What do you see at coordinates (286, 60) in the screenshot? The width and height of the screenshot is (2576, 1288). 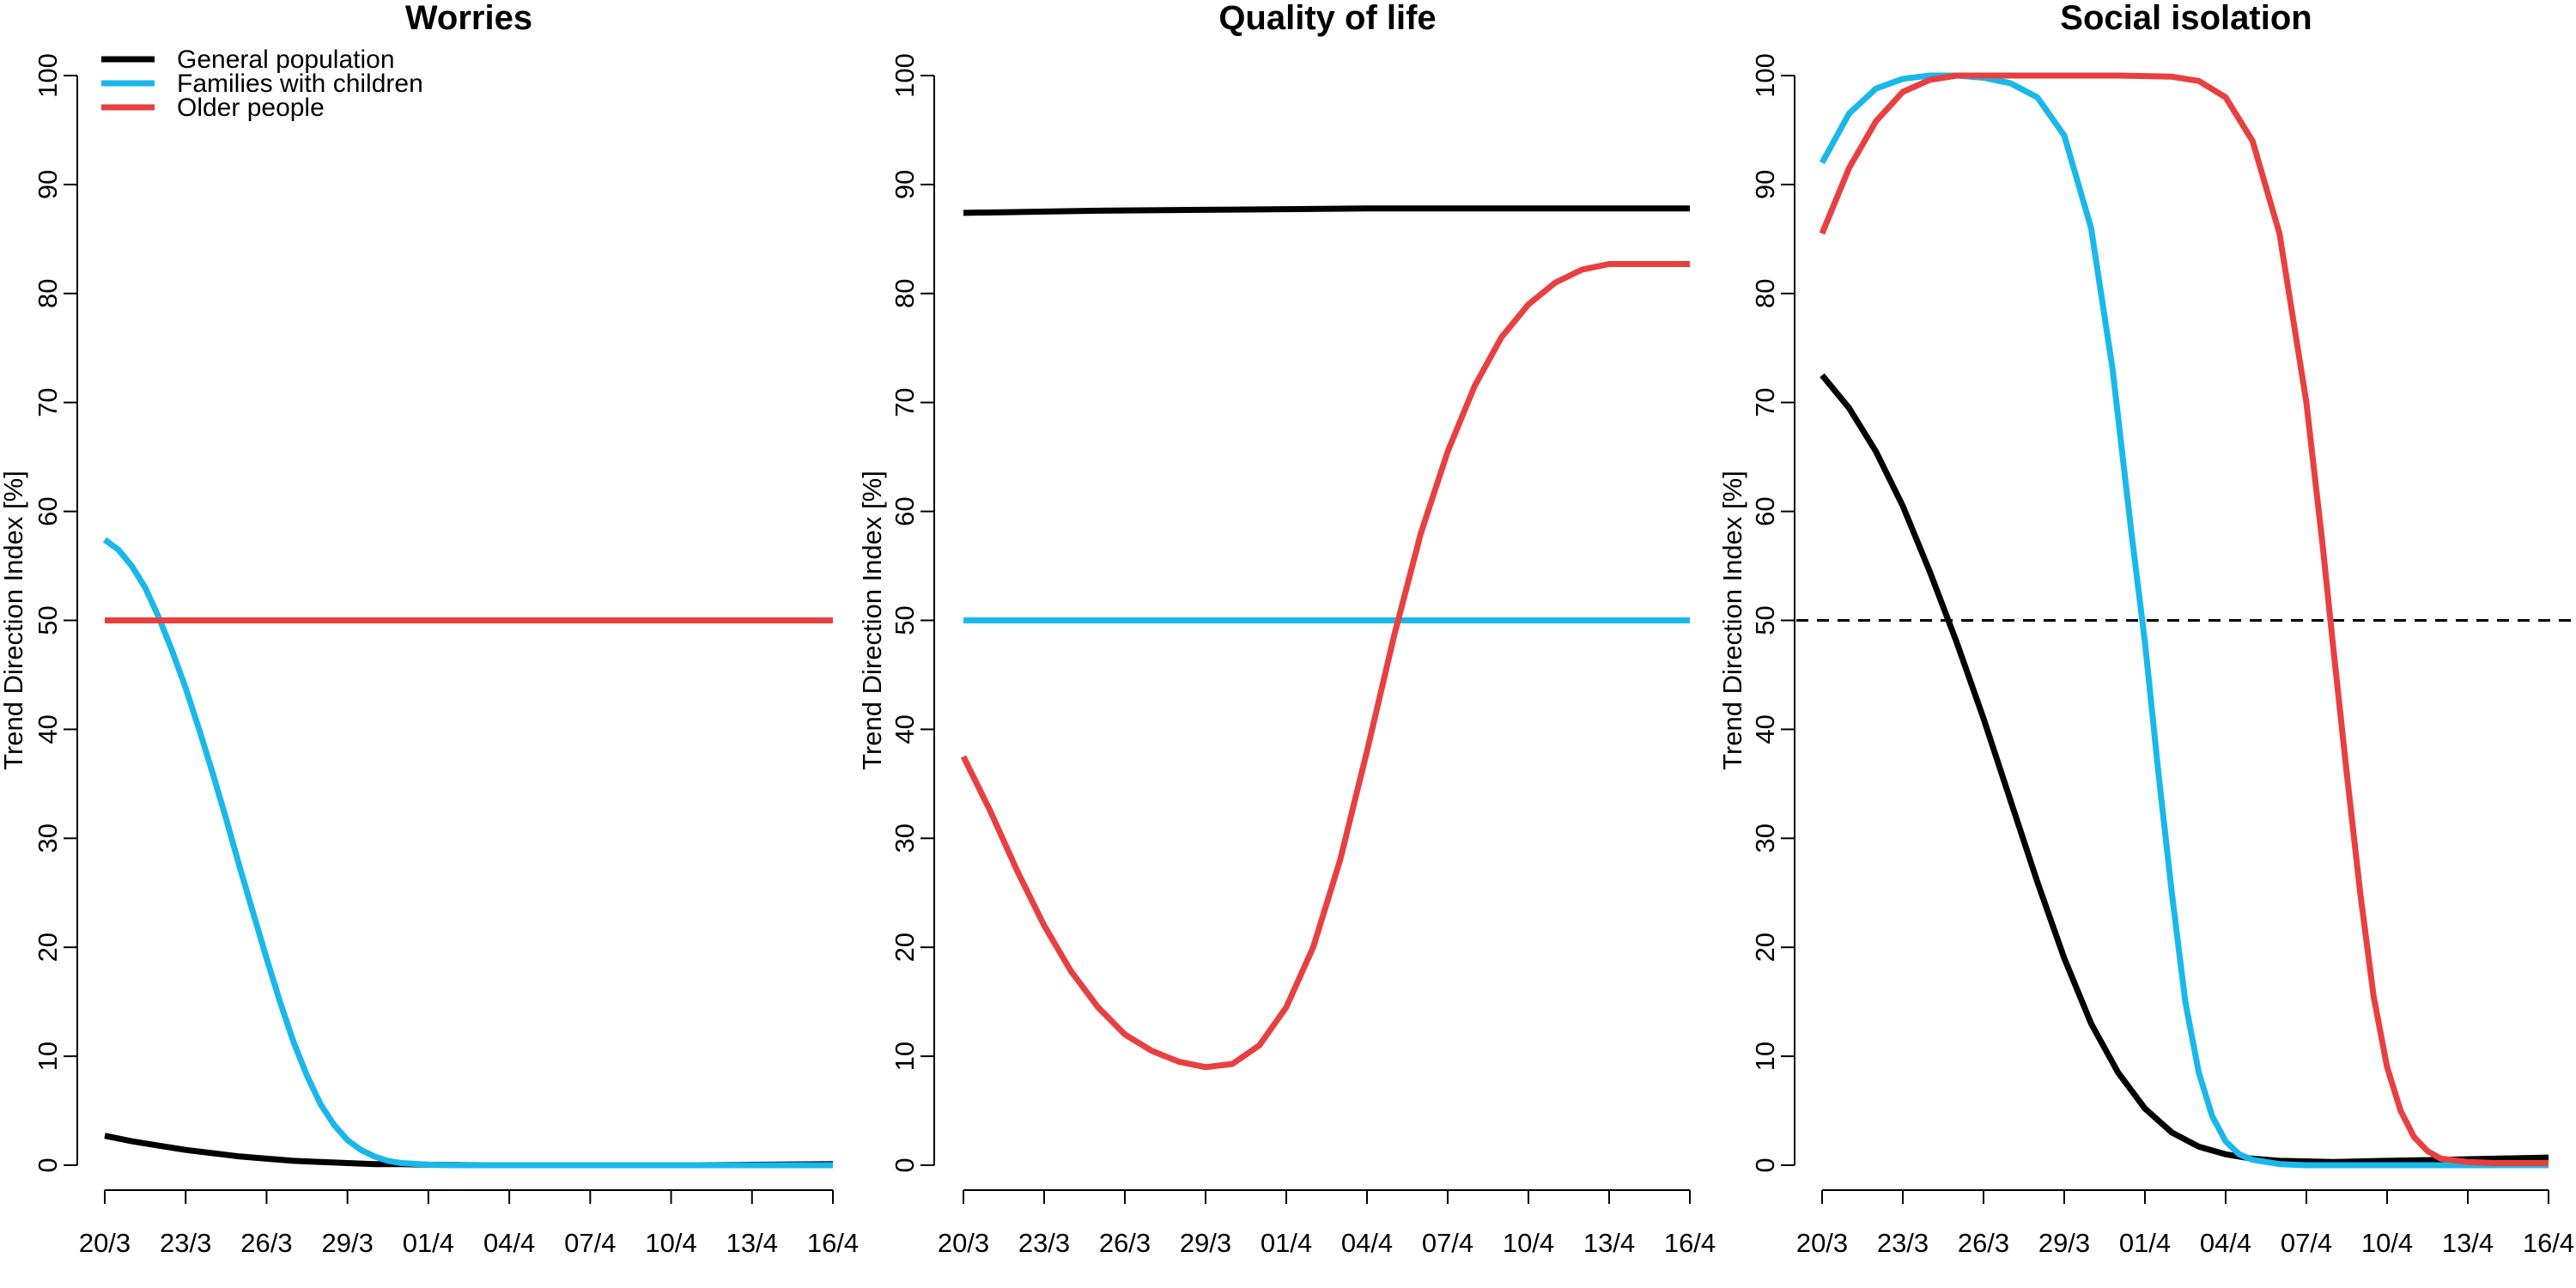 I see `legend-label: General population` at bounding box center [286, 60].